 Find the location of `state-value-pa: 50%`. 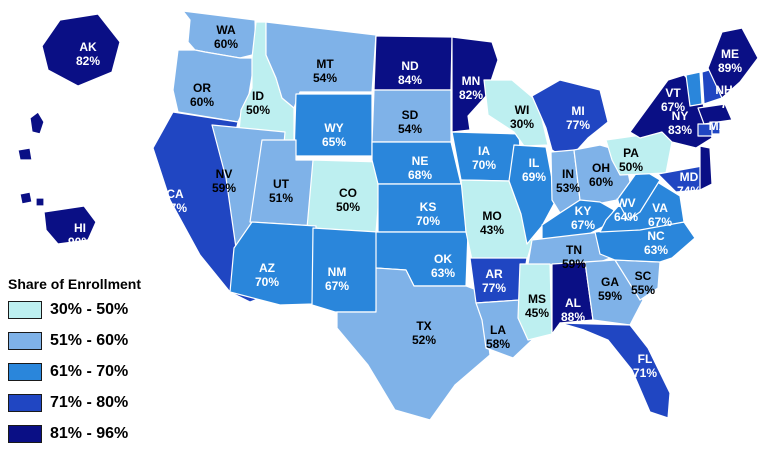

state-value-pa: 50% is located at coordinates (631, 167).